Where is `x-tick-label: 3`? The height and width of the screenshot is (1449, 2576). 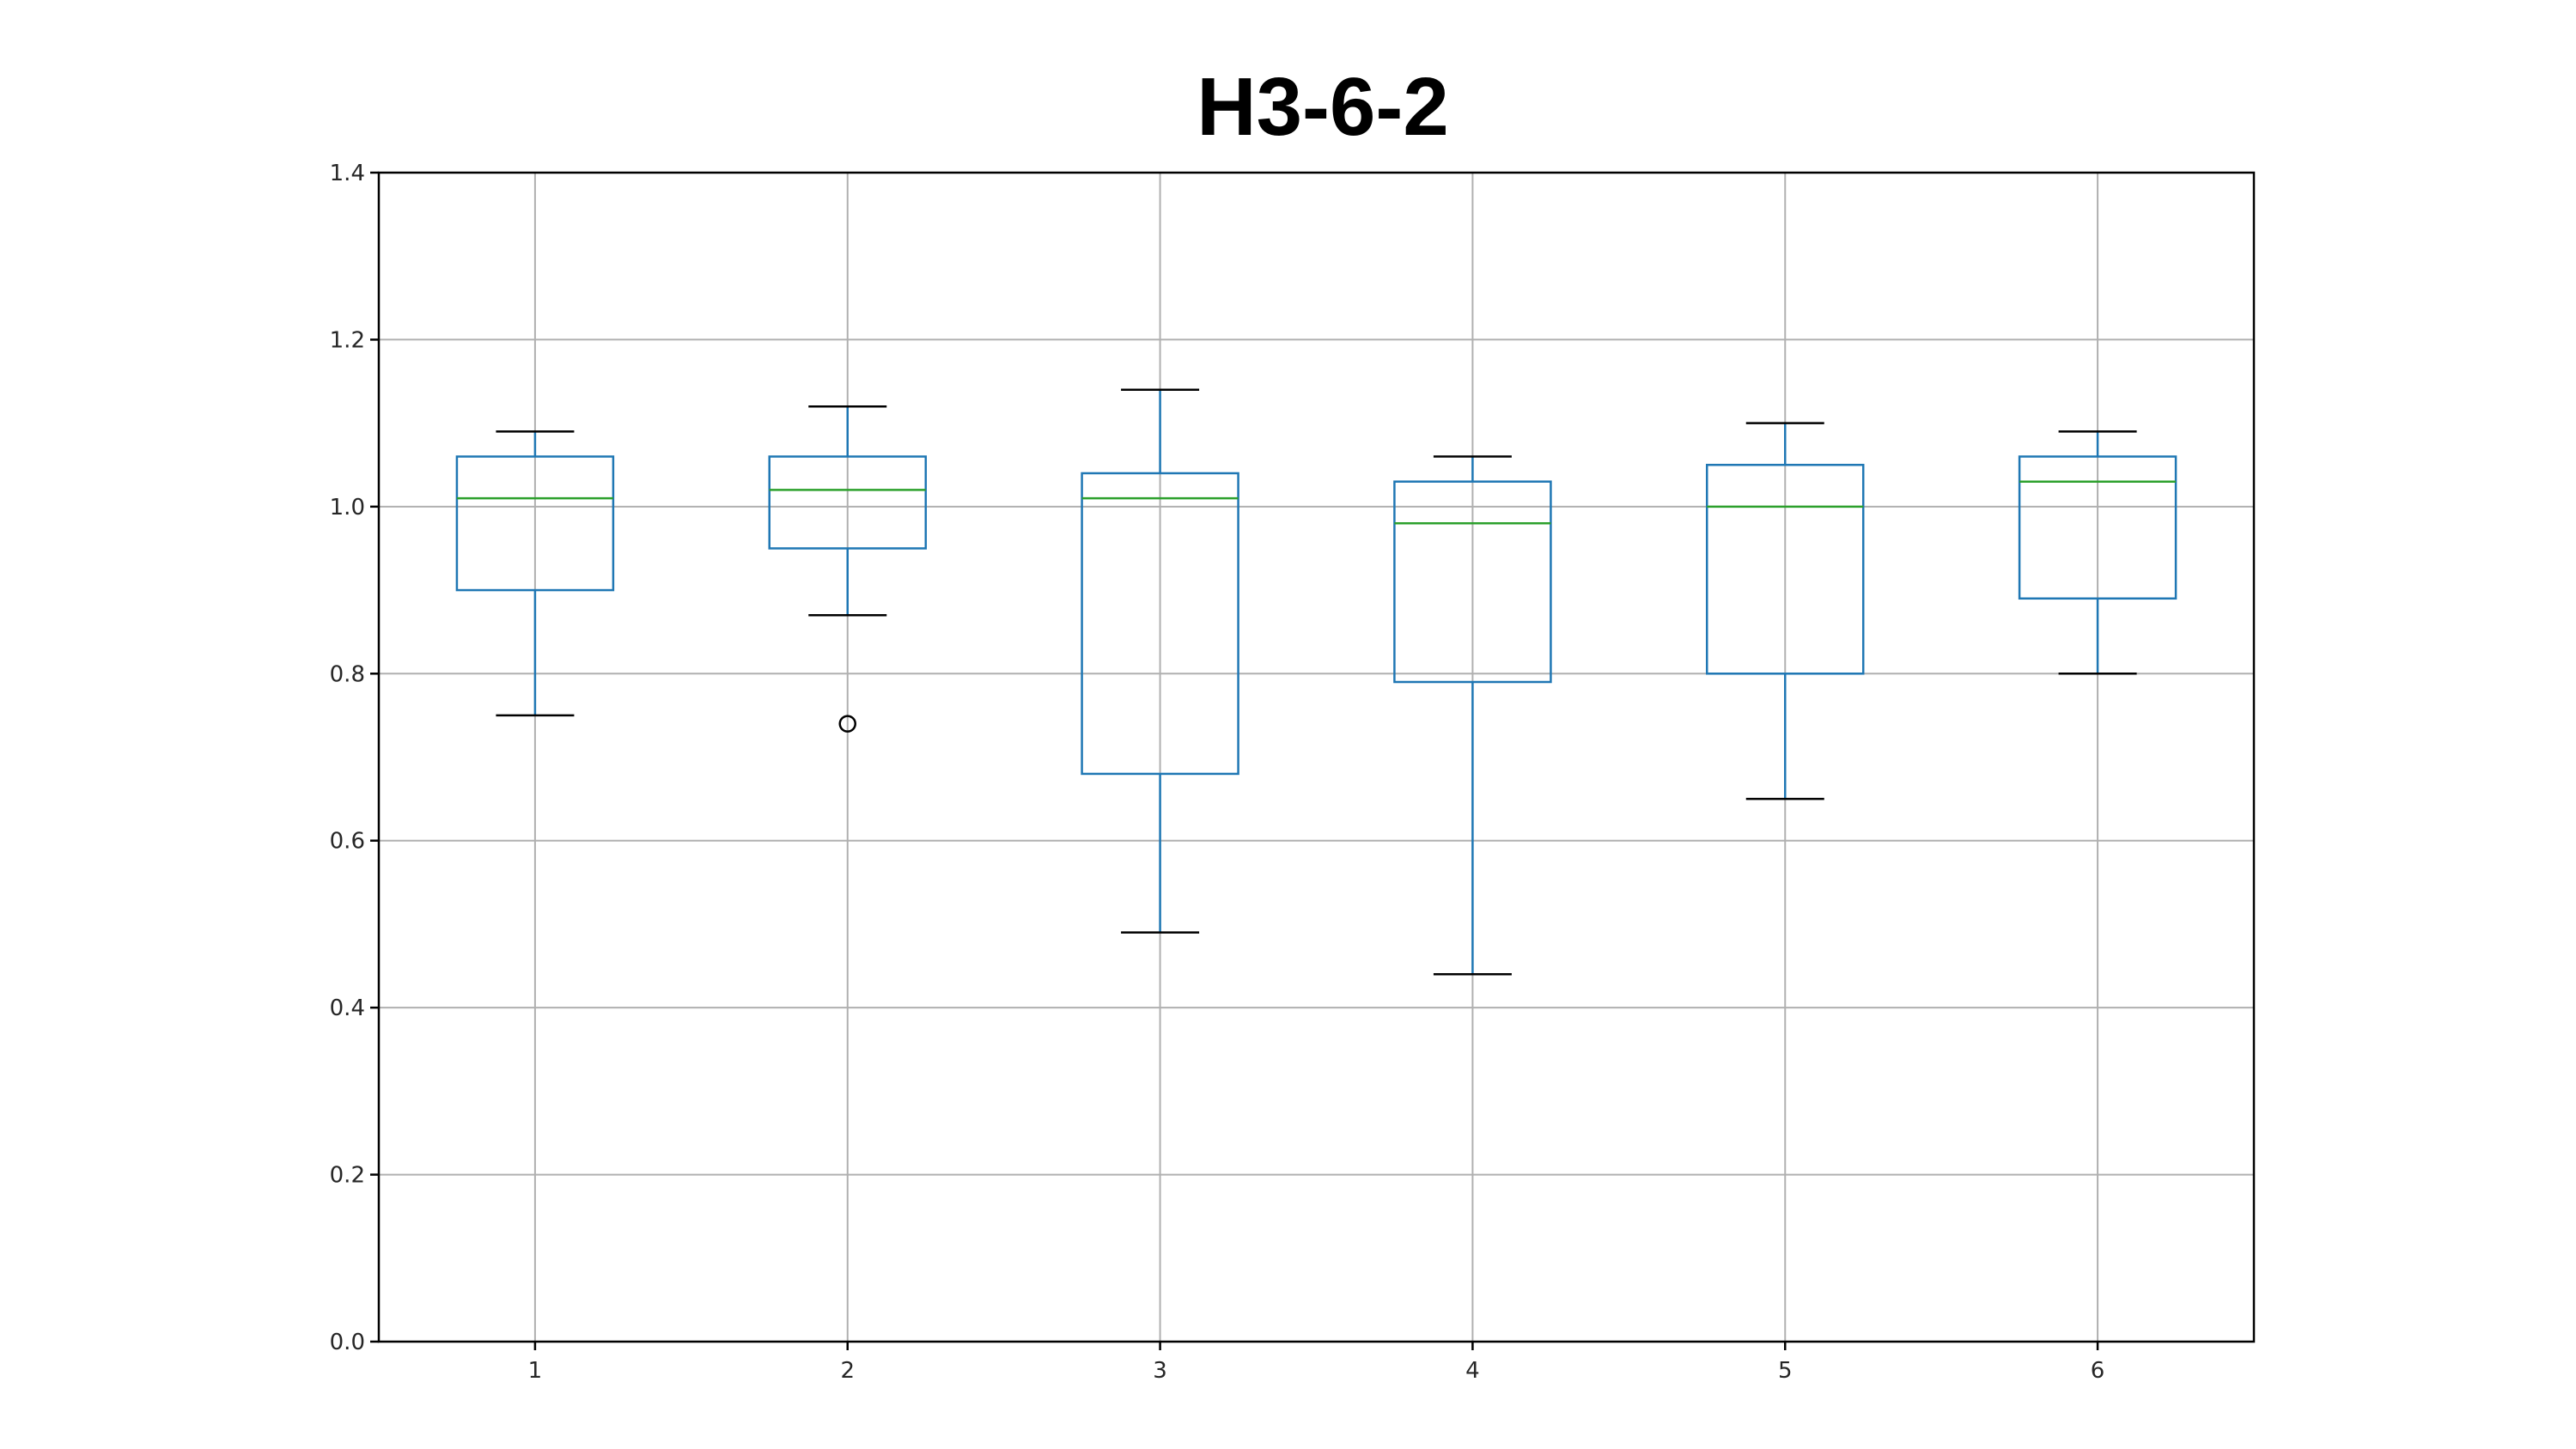 x-tick-label: 3 is located at coordinates (1160, 1371).